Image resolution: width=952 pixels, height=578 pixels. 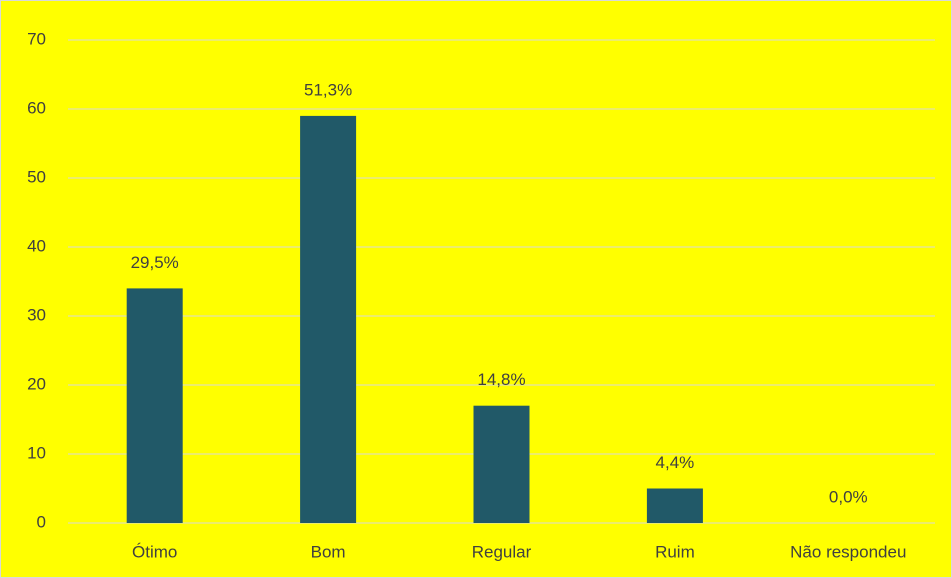 What do you see at coordinates (155, 262) in the screenshot?
I see `data-label: 29,5%` at bounding box center [155, 262].